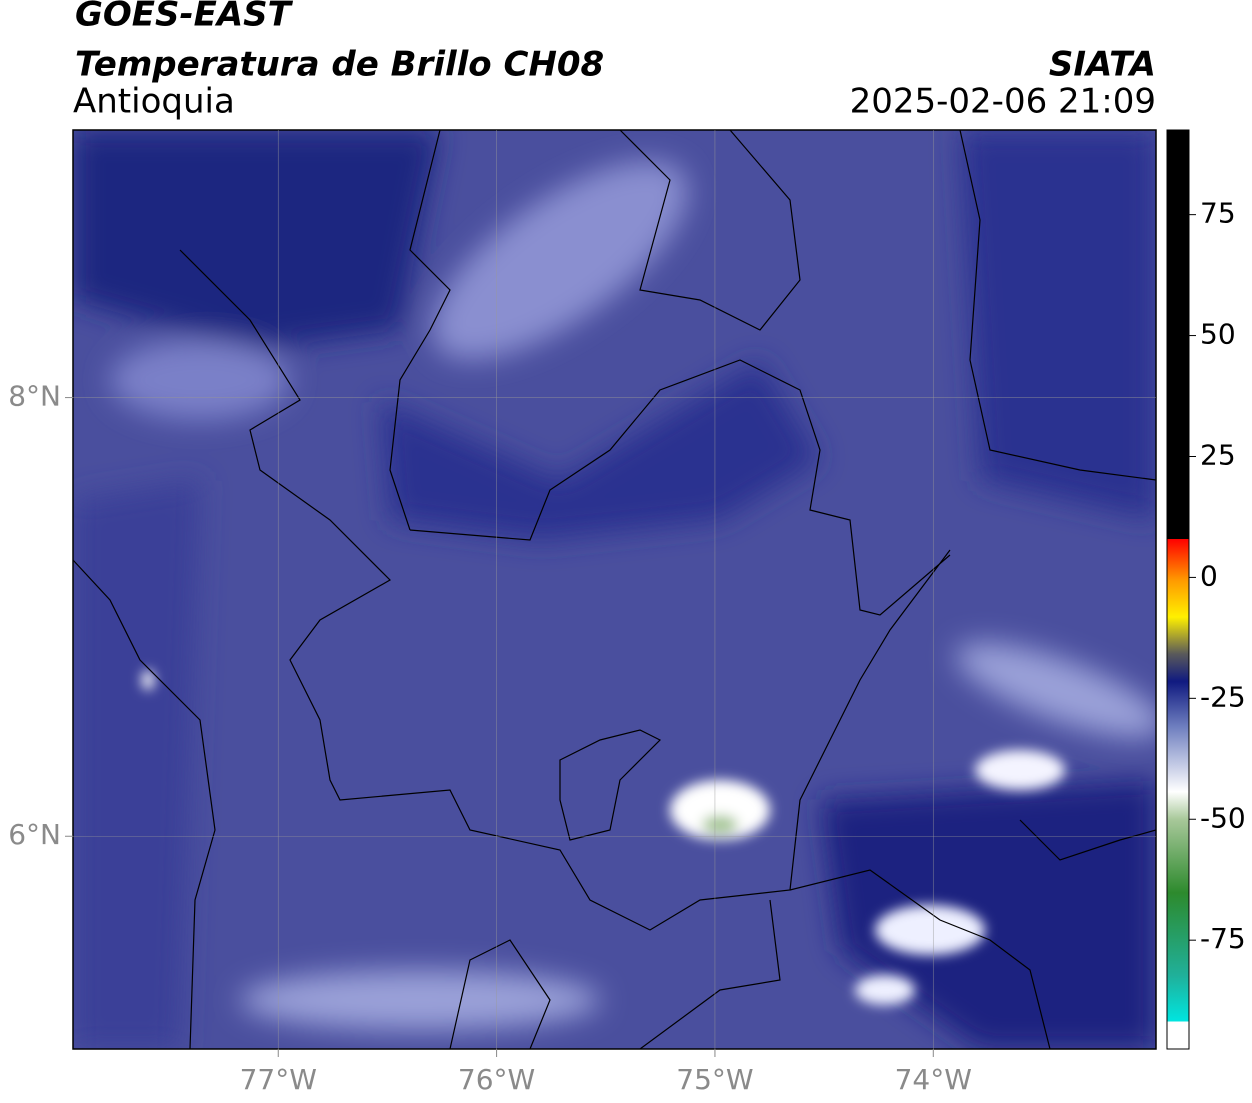 The image size is (1252, 1103). I want to click on lon-tick-label: 77°W, so click(278, 1079).